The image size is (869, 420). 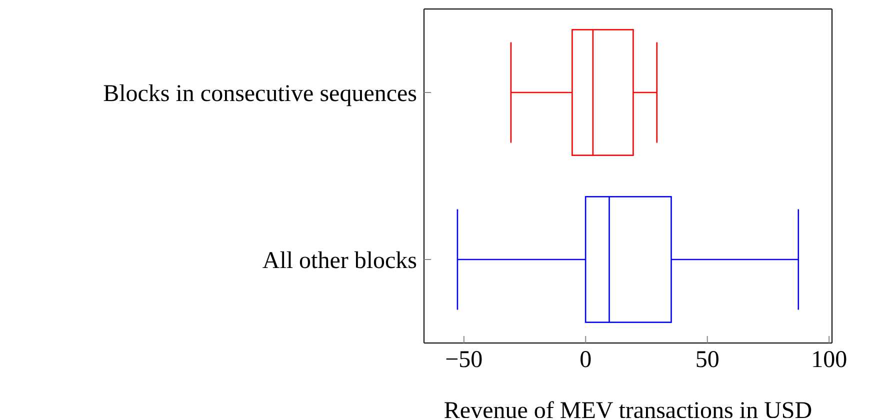 I want to click on x-tick-label: 50, so click(x=707, y=360).